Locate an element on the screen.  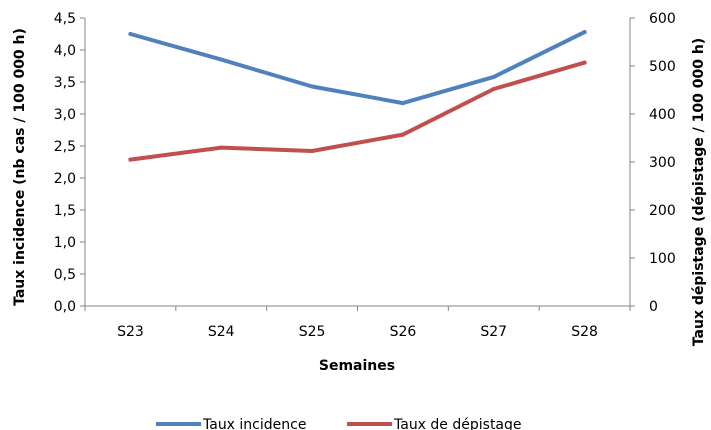
legend-label-depistage: Taux de dépistage is located at coordinates (457, 423).